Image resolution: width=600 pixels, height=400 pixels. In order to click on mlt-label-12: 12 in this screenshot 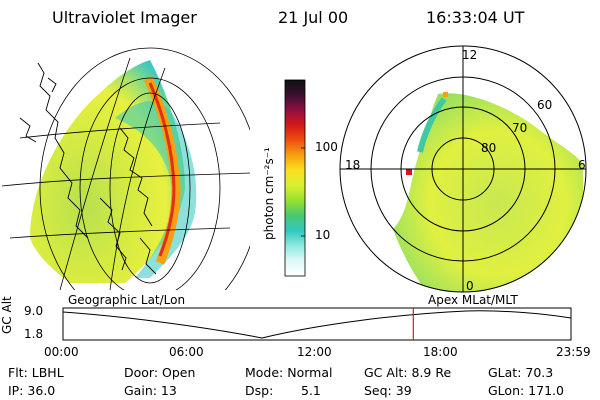, I will do `click(470, 55)`.